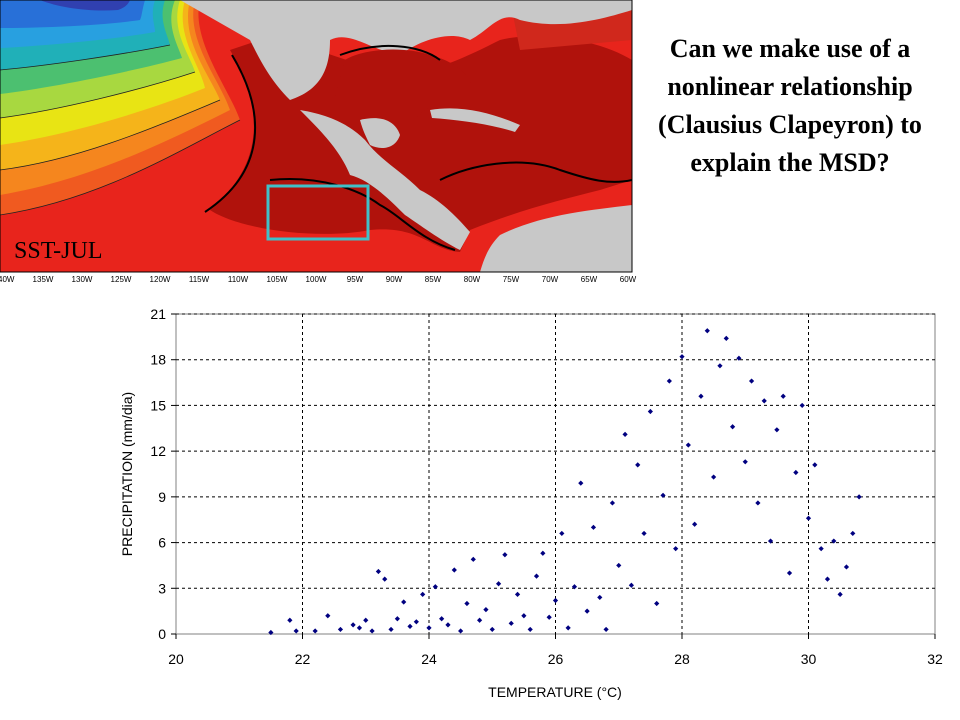 This screenshot has height=720, width=960. I want to click on y-tick-label: 18, so click(158, 360).